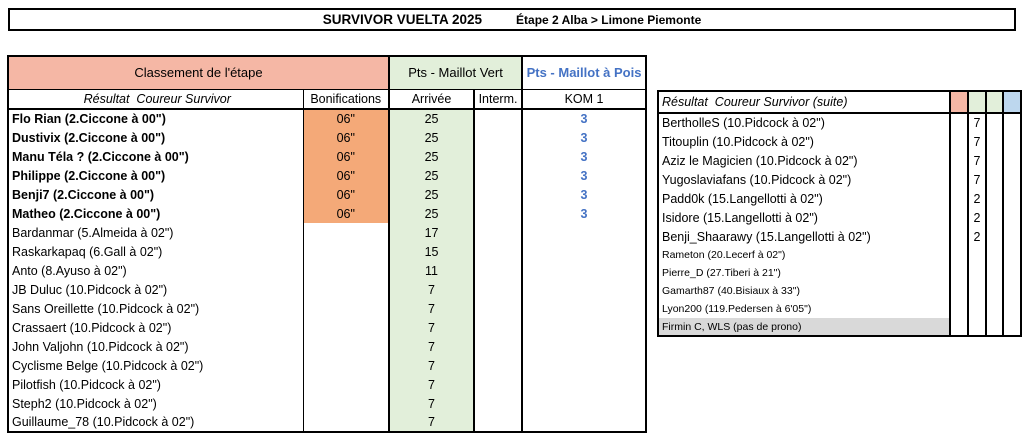 Image resolution: width=1024 pixels, height=434 pixels. What do you see at coordinates (994, 102) in the screenshot?
I see `interm-mini-header` at bounding box center [994, 102].